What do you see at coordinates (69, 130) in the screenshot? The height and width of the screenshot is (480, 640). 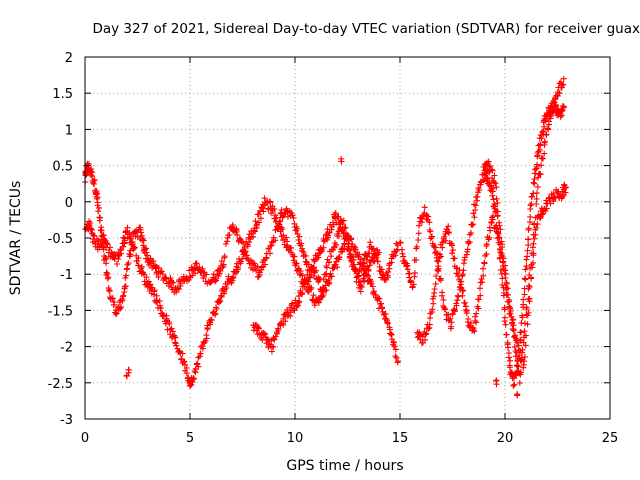 I see `y-tick-label: 1` at bounding box center [69, 130].